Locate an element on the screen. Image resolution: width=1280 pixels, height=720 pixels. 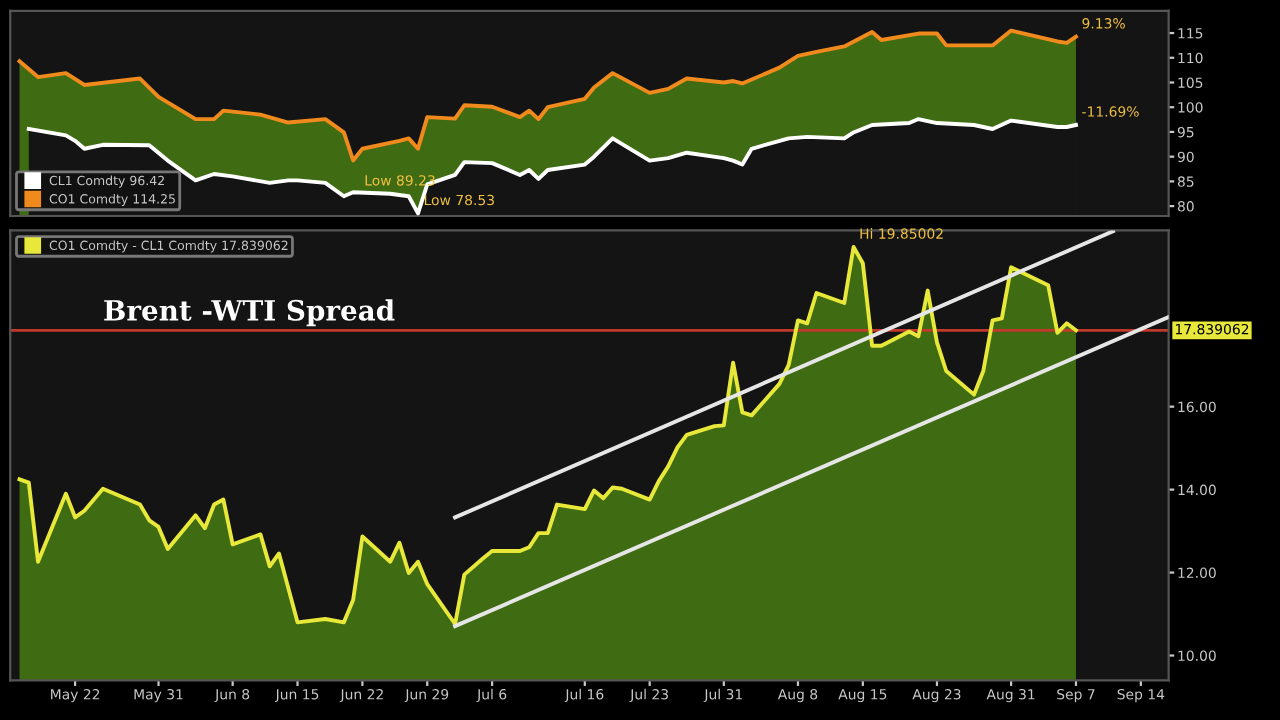
text: Brent -WTI Spread is located at coordinates (249, 313).